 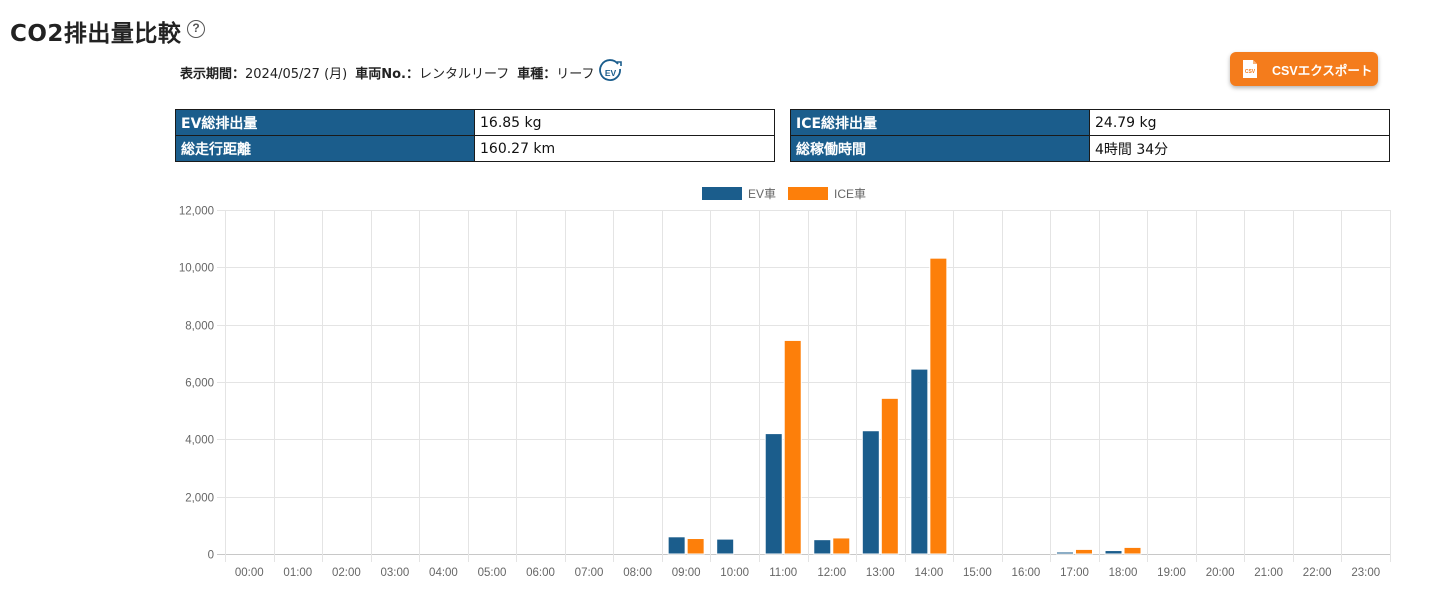 I want to click on y-tick-label: 6,000, so click(x=199, y=384).